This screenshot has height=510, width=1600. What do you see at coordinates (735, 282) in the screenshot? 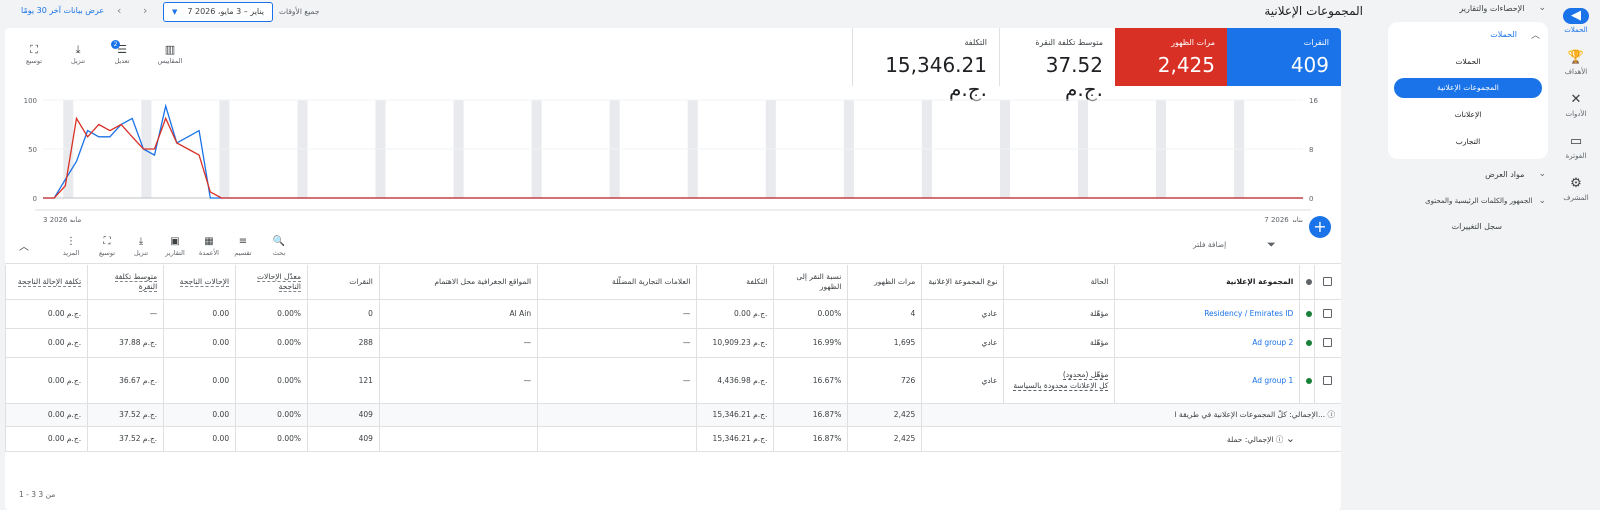
I see `column-header: التكلفة` at bounding box center [735, 282].